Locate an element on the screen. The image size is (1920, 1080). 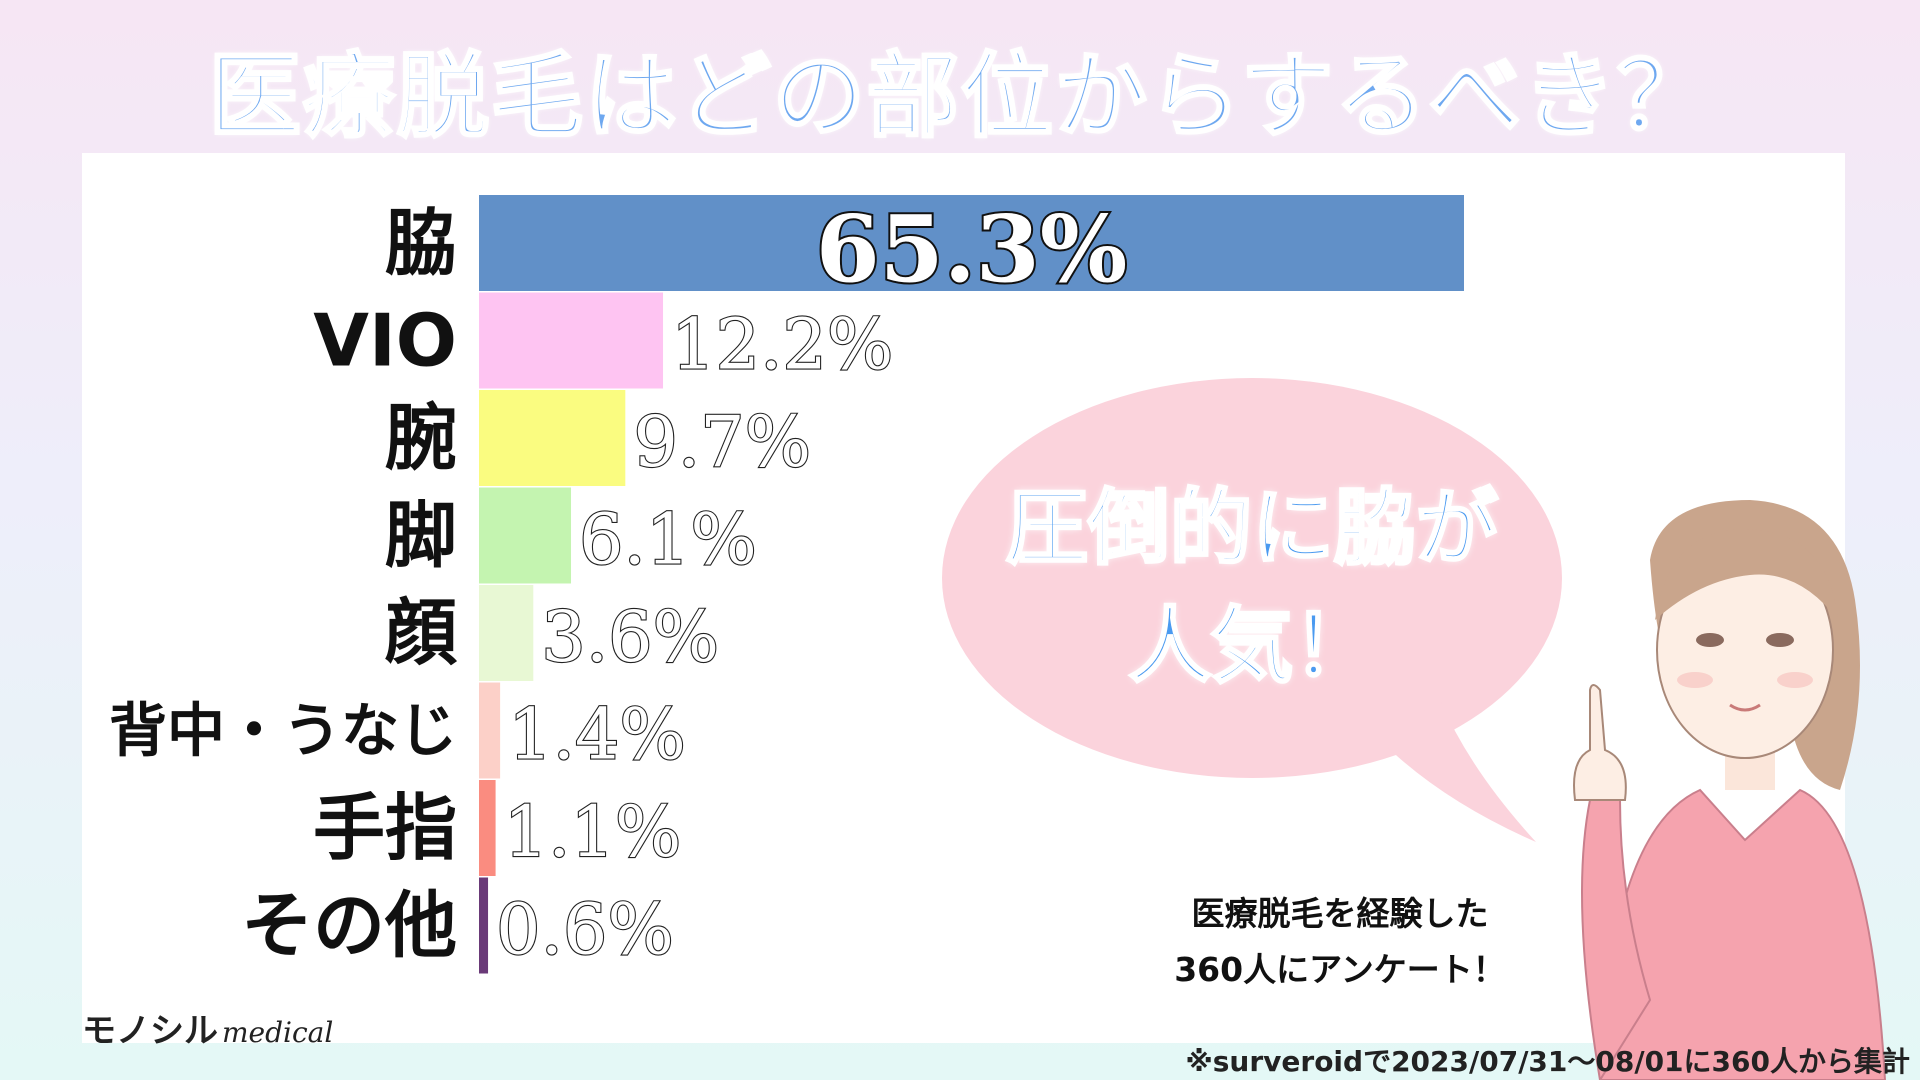
survey-note-line-1: 医療脱毛を経験した is located at coordinates (1340, 913).